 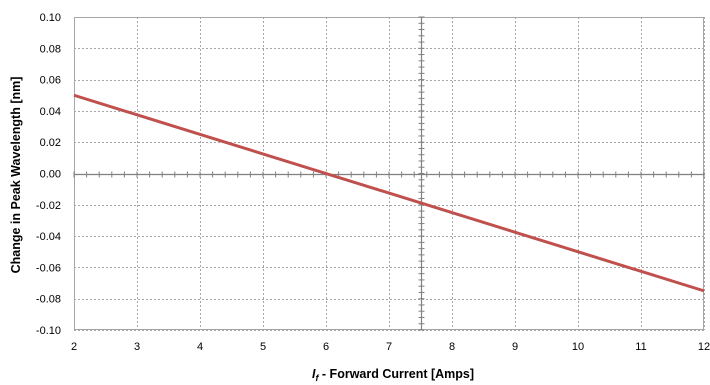 I want to click on x-axis-title: If - Forward Current [Amps], so click(x=393, y=375).